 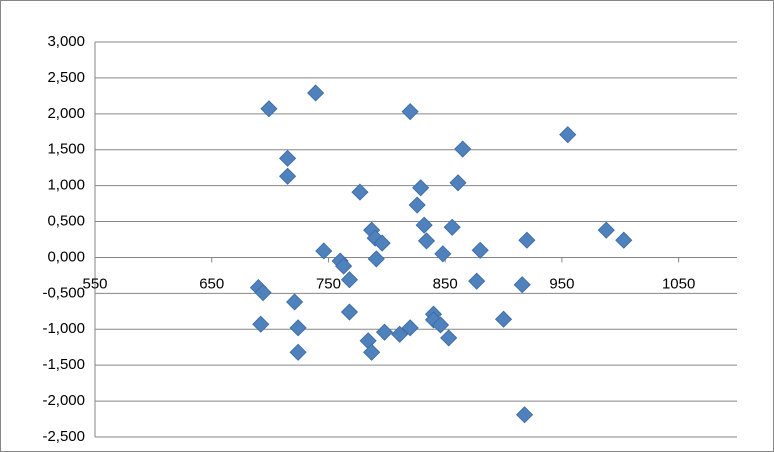 I want to click on y-tick-label: -0,500, so click(x=63, y=292).